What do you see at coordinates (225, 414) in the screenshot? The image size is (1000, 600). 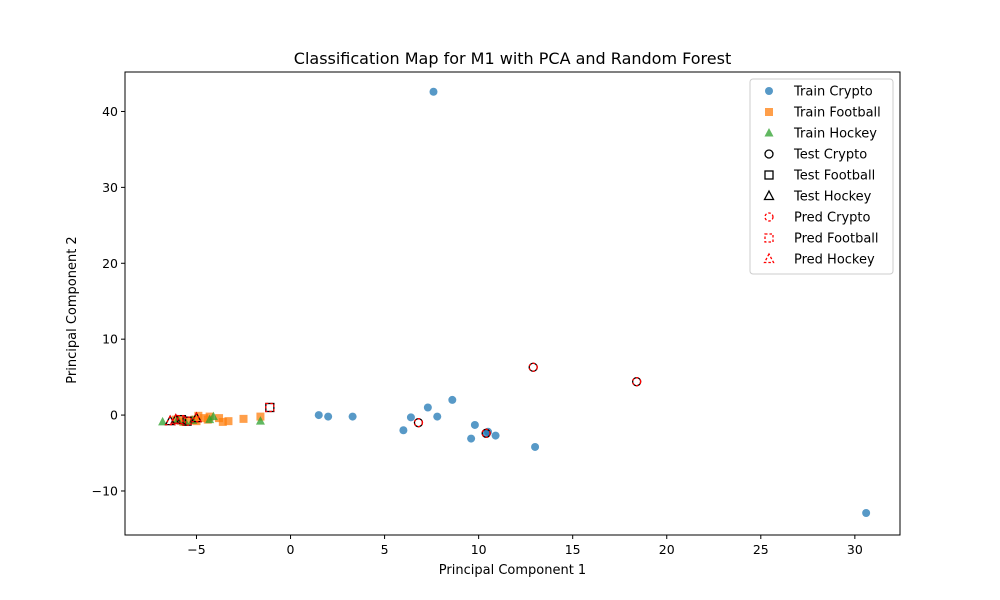 I see `series-pred-football` at bounding box center [225, 414].